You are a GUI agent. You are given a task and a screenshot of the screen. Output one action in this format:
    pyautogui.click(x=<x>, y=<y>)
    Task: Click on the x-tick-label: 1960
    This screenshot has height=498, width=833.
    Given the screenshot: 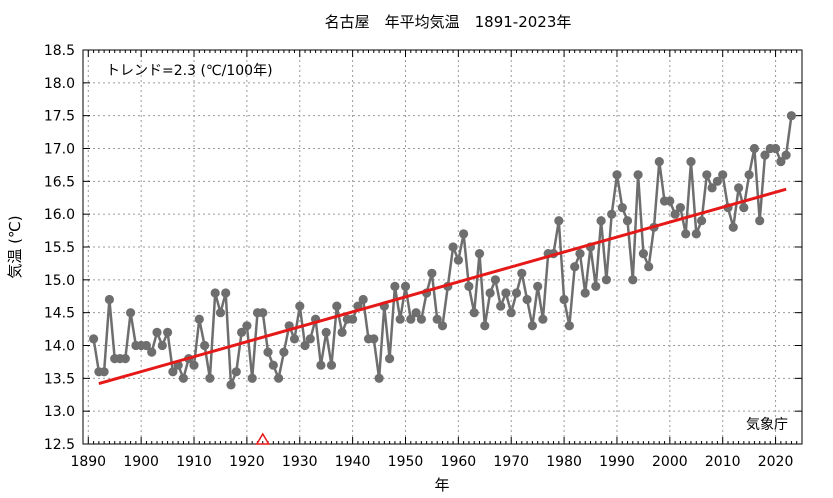 What is the action you would take?
    pyautogui.click(x=459, y=462)
    